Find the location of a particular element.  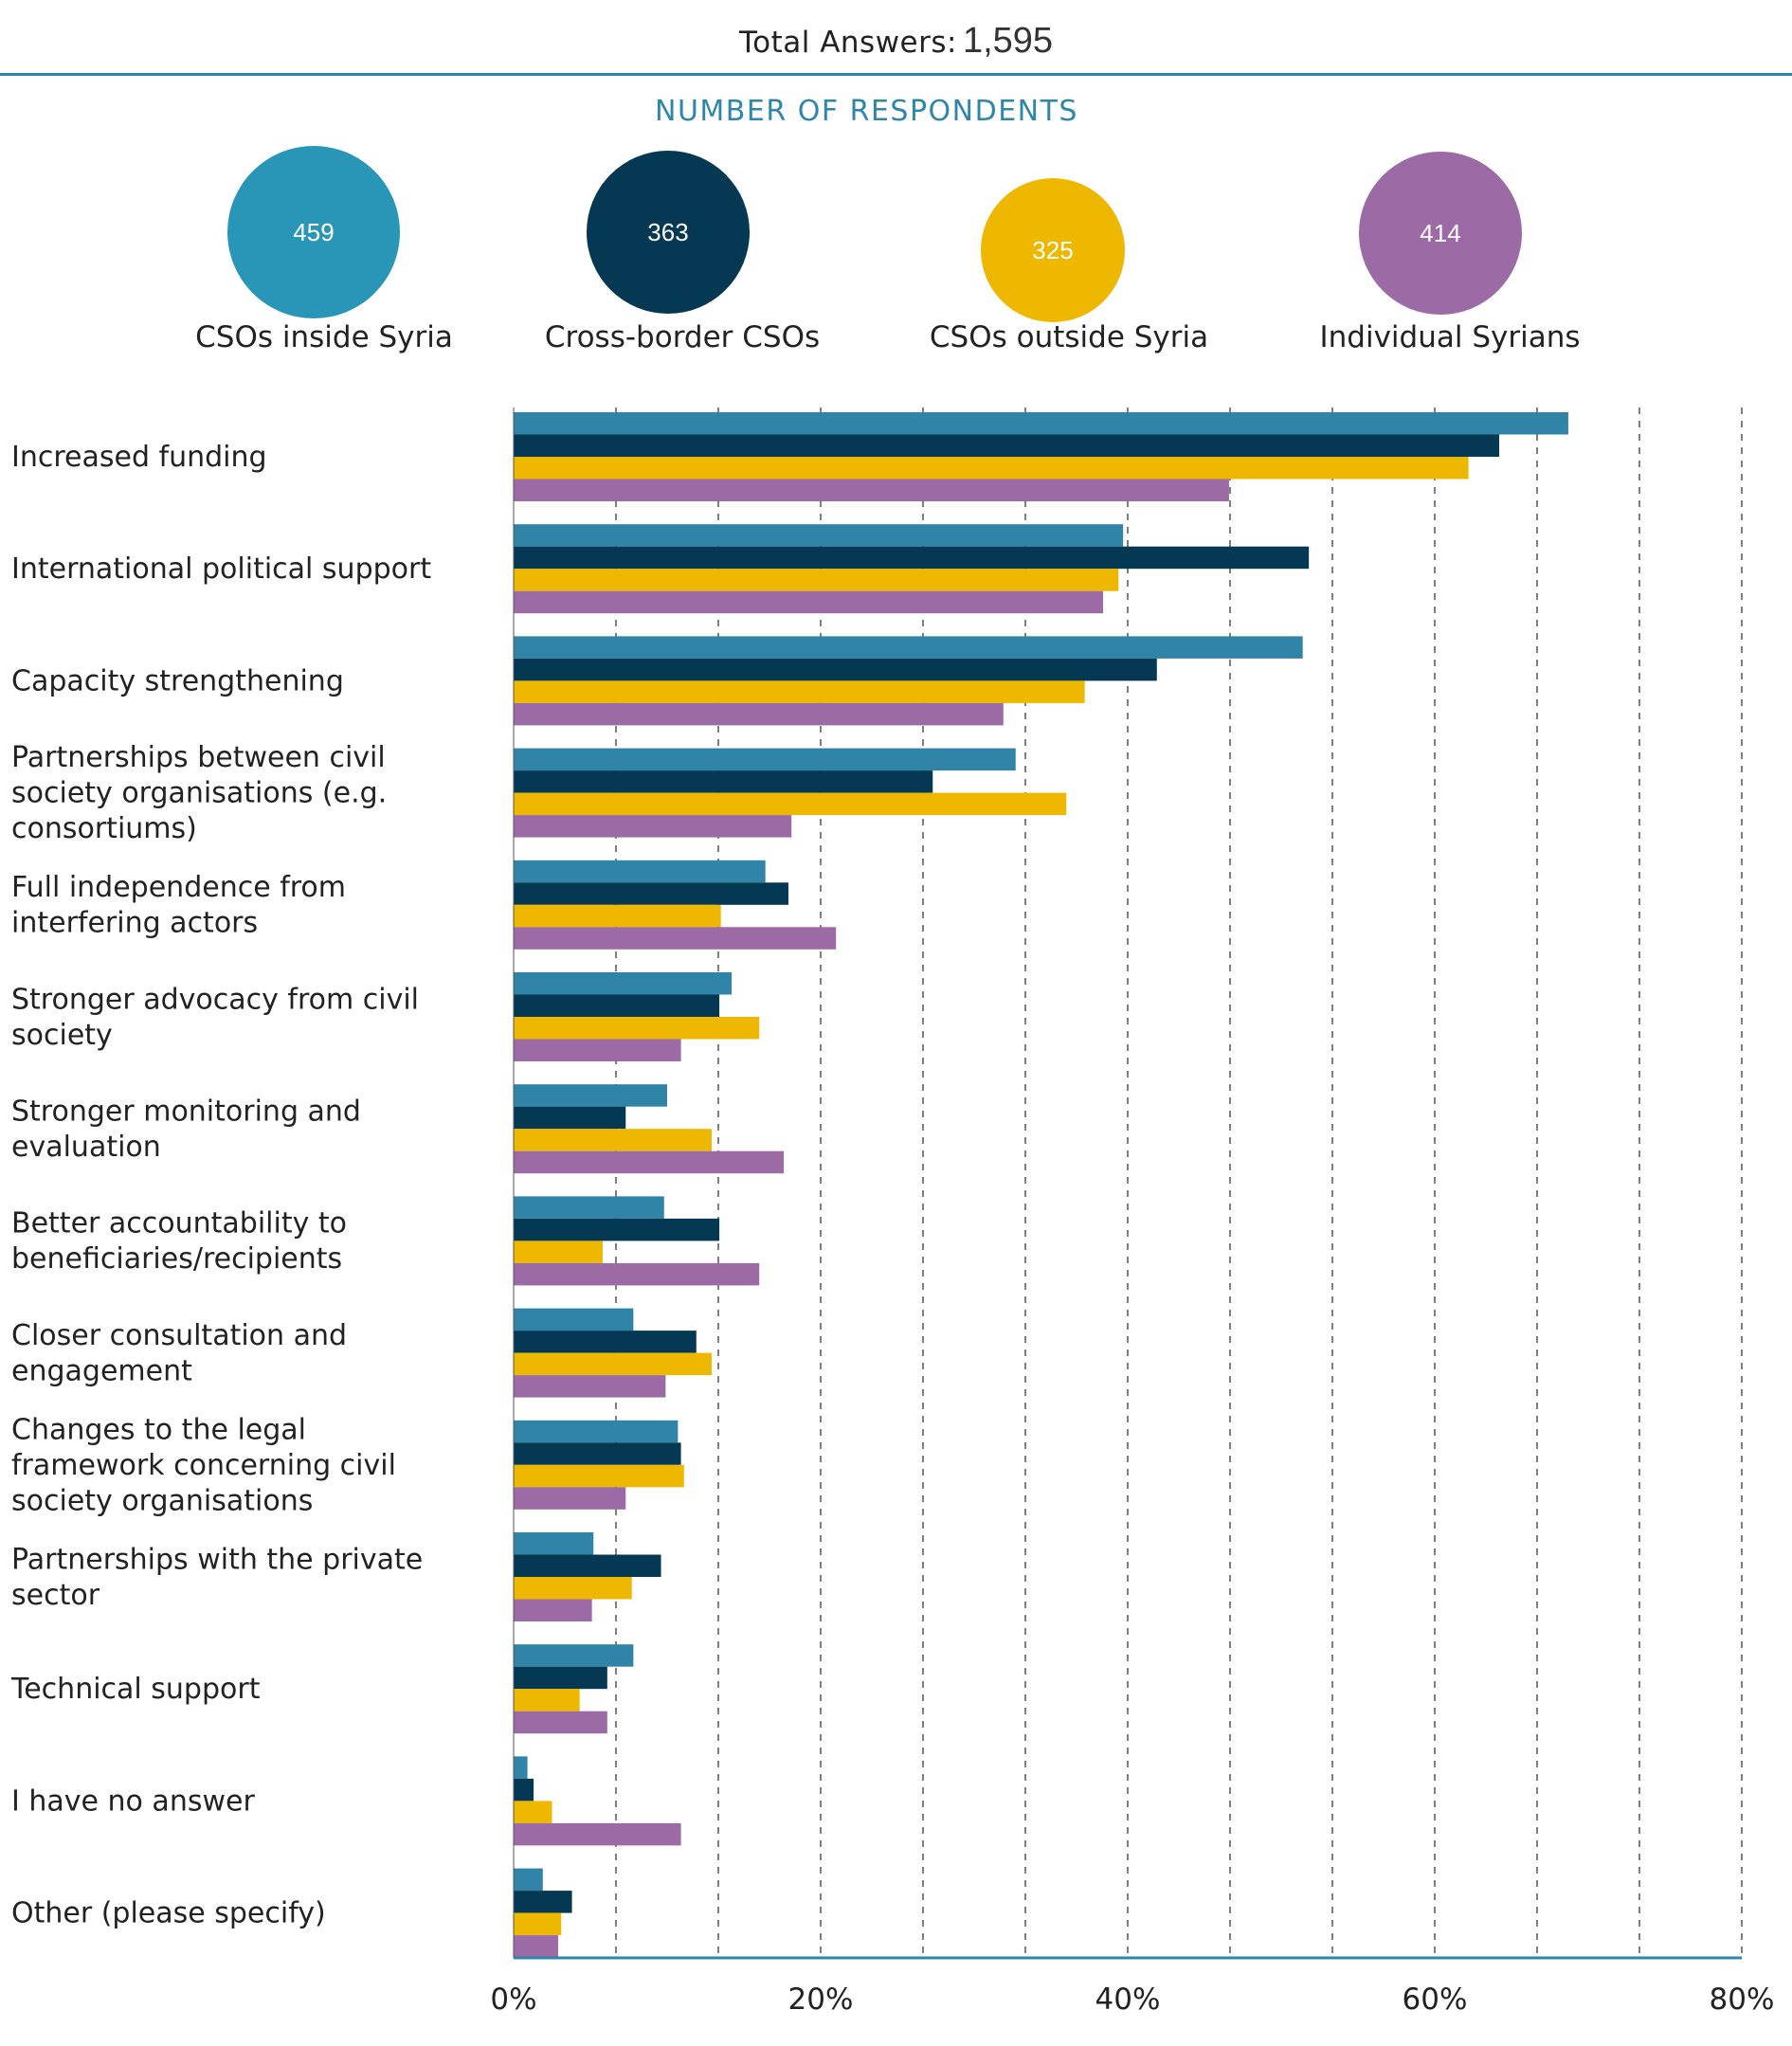

respondent-circle-individual-syrians: 414 is located at coordinates (1440, 233).